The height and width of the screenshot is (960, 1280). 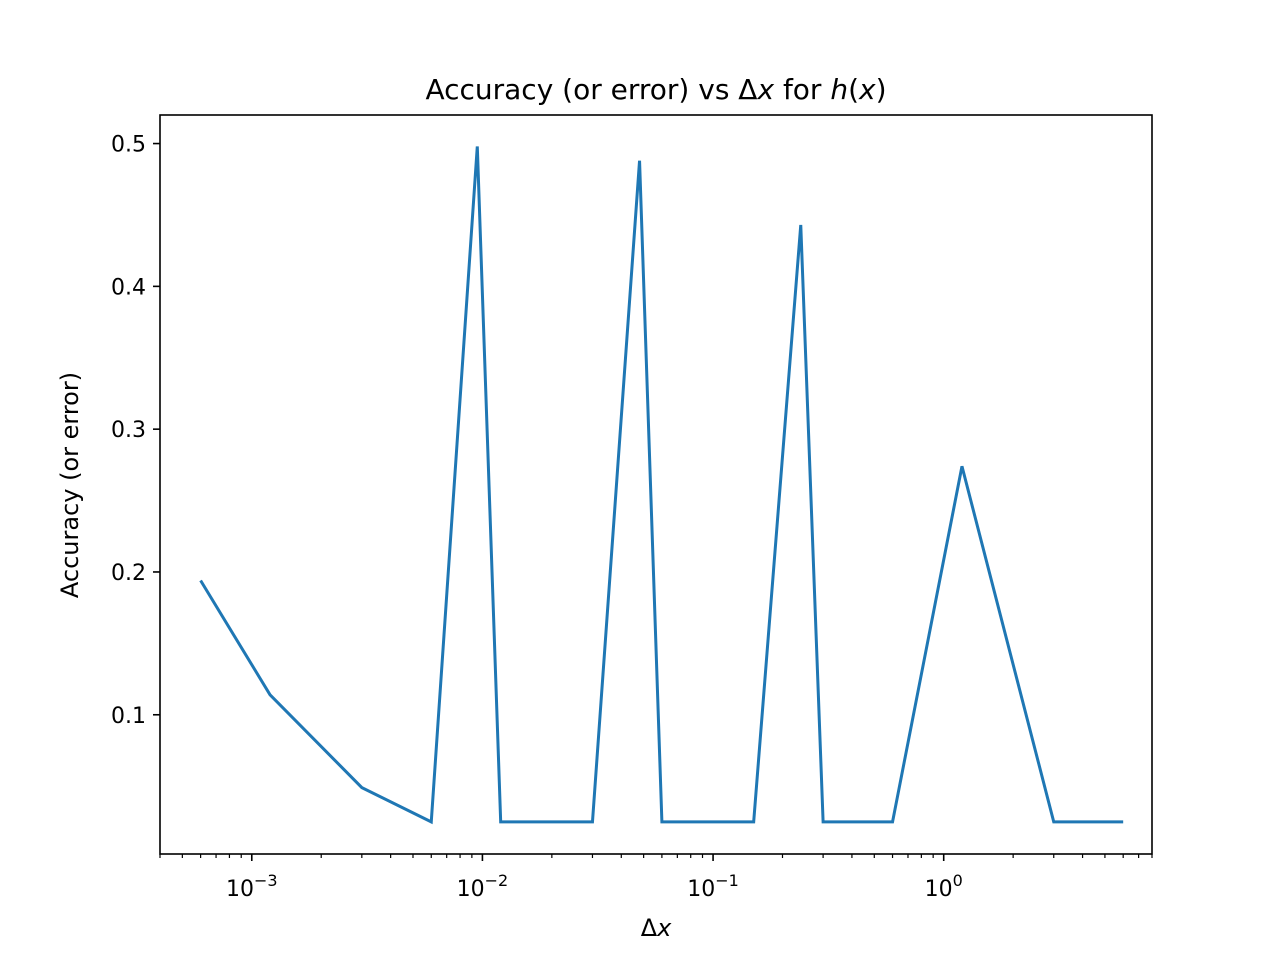 I want to click on y-axis-label: Accuracy (or error), so click(x=70, y=485).